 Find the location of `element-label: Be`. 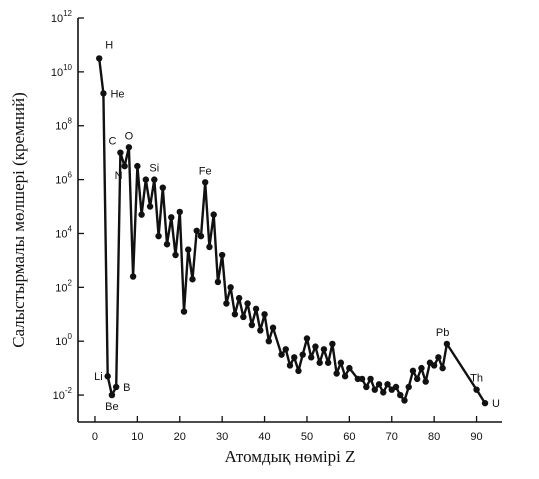

element-label: Be is located at coordinates (111, 407).